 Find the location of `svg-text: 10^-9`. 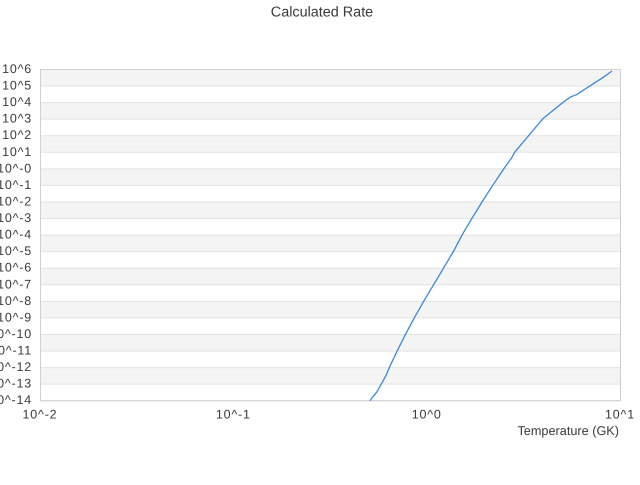

svg-text: 10^-9 is located at coordinates (16, 317).